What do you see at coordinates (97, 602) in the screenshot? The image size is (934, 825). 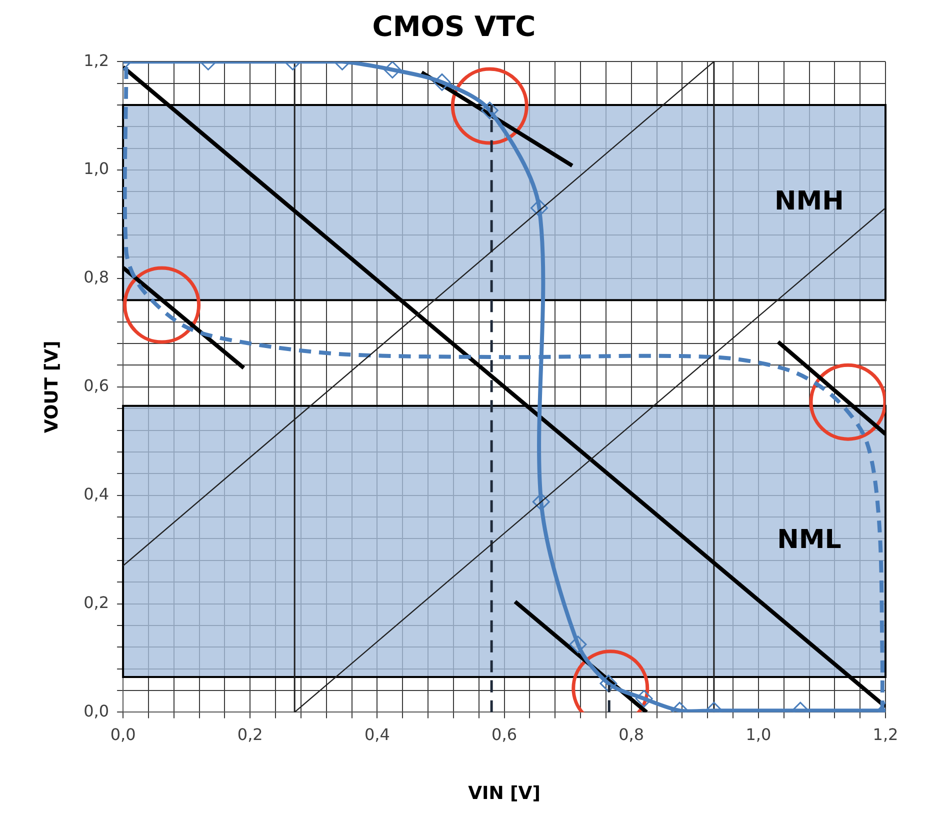 I see `y-tick-label: 0,2` at bounding box center [97, 602].